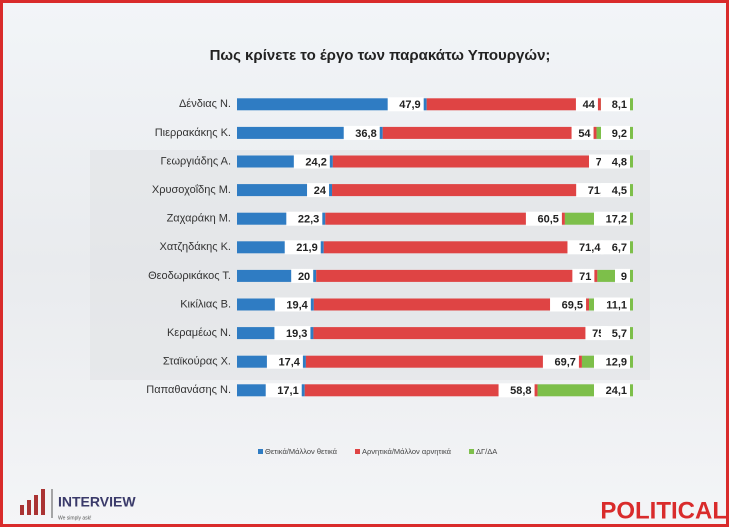 This screenshot has height=532, width=729. I want to click on logo-tagline: We simply ask!, so click(75, 518).